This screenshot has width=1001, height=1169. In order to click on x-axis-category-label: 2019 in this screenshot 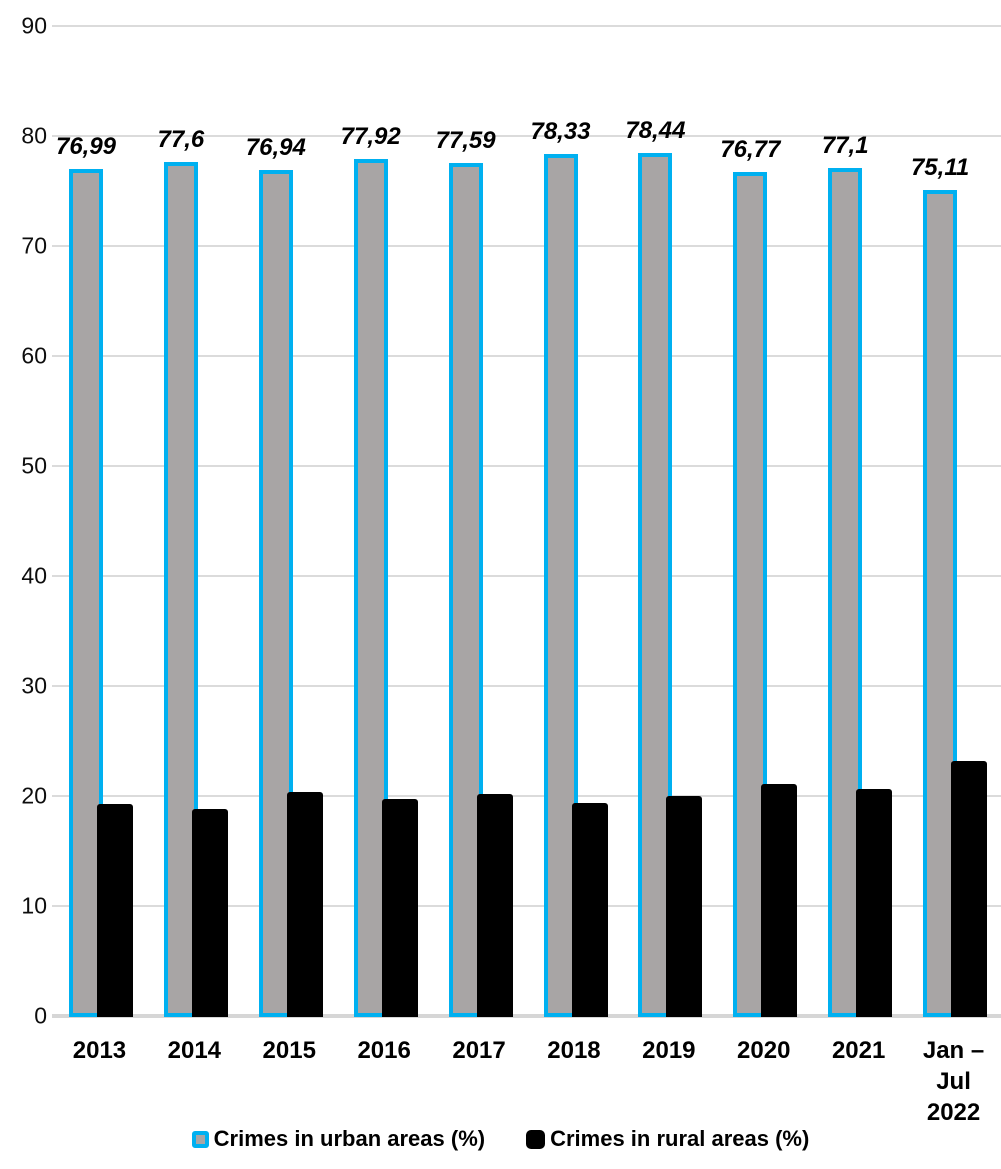, I will do `click(669, 1050)`.